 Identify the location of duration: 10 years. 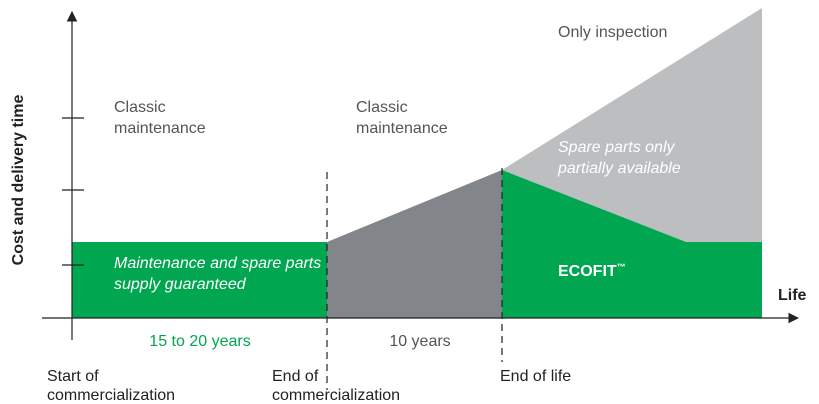
(419, 341).